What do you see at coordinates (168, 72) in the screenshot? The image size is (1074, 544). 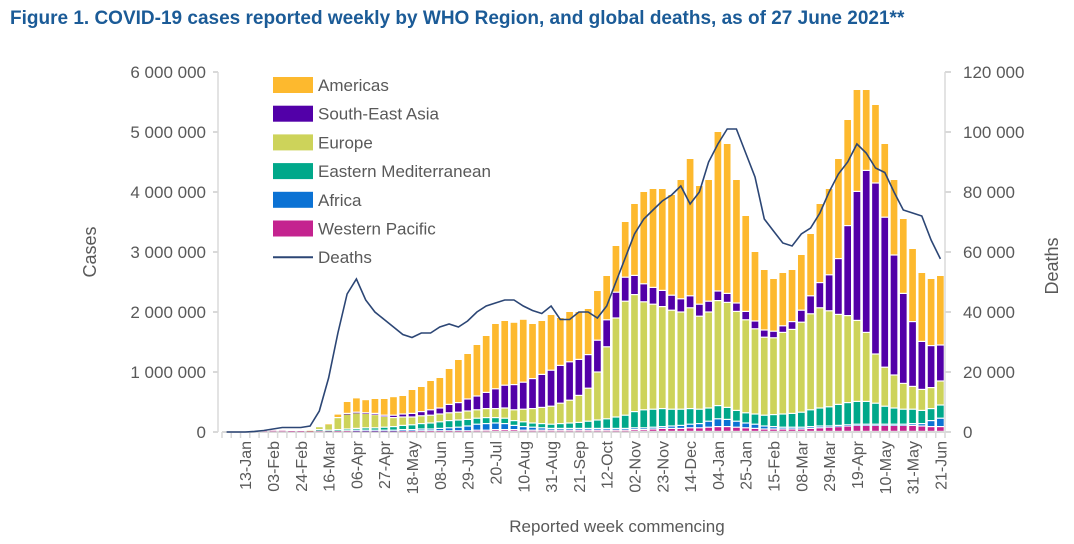 I see `y-tick-label: 6 000 000` at bounding box center [168, 72].